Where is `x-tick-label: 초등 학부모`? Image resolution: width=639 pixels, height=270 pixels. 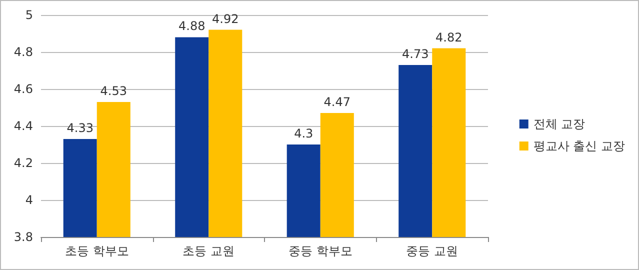
x-tick-label: 초등 학부모 is located at coordinates (96, 251).